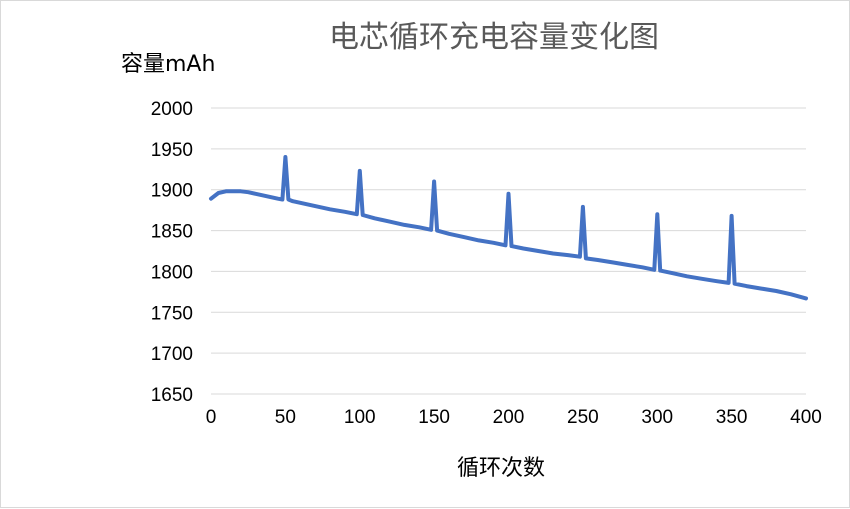 This screenshot has height=509, width=850. I want to click on x-tick-label: 150, so click(434, 417).